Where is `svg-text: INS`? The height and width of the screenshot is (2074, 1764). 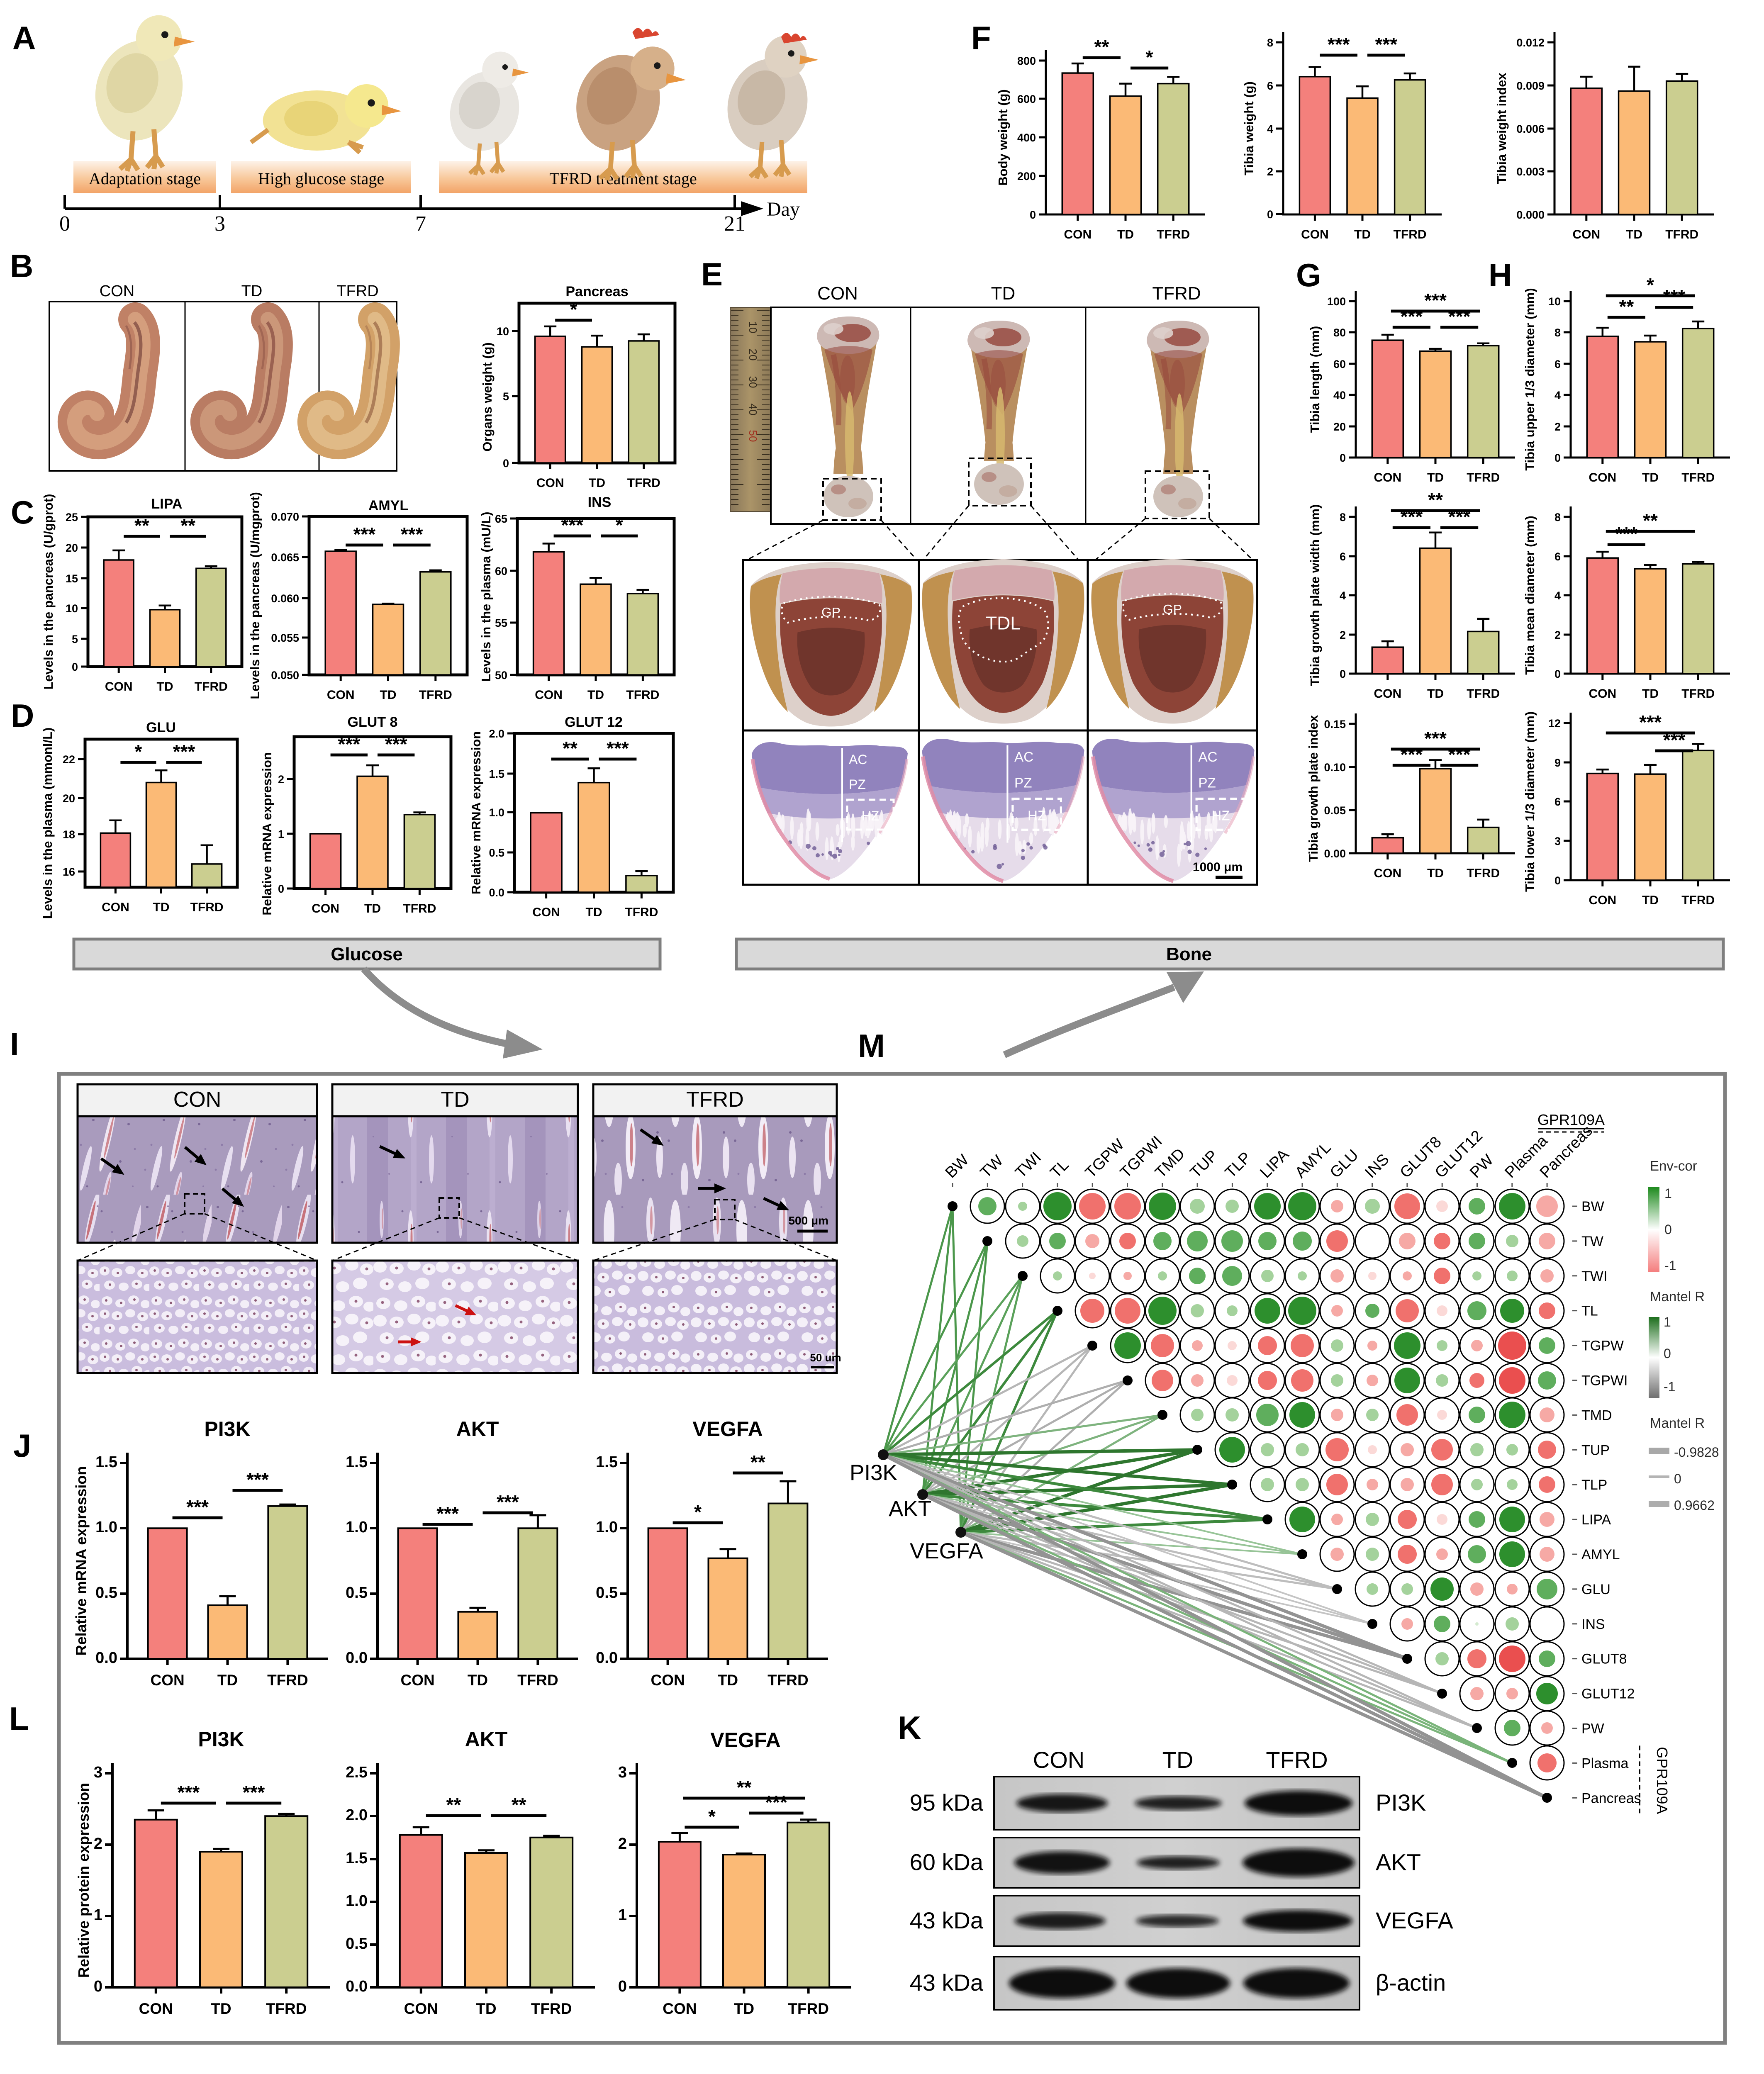 svg-text: INS is located at coordinates (600, 502).